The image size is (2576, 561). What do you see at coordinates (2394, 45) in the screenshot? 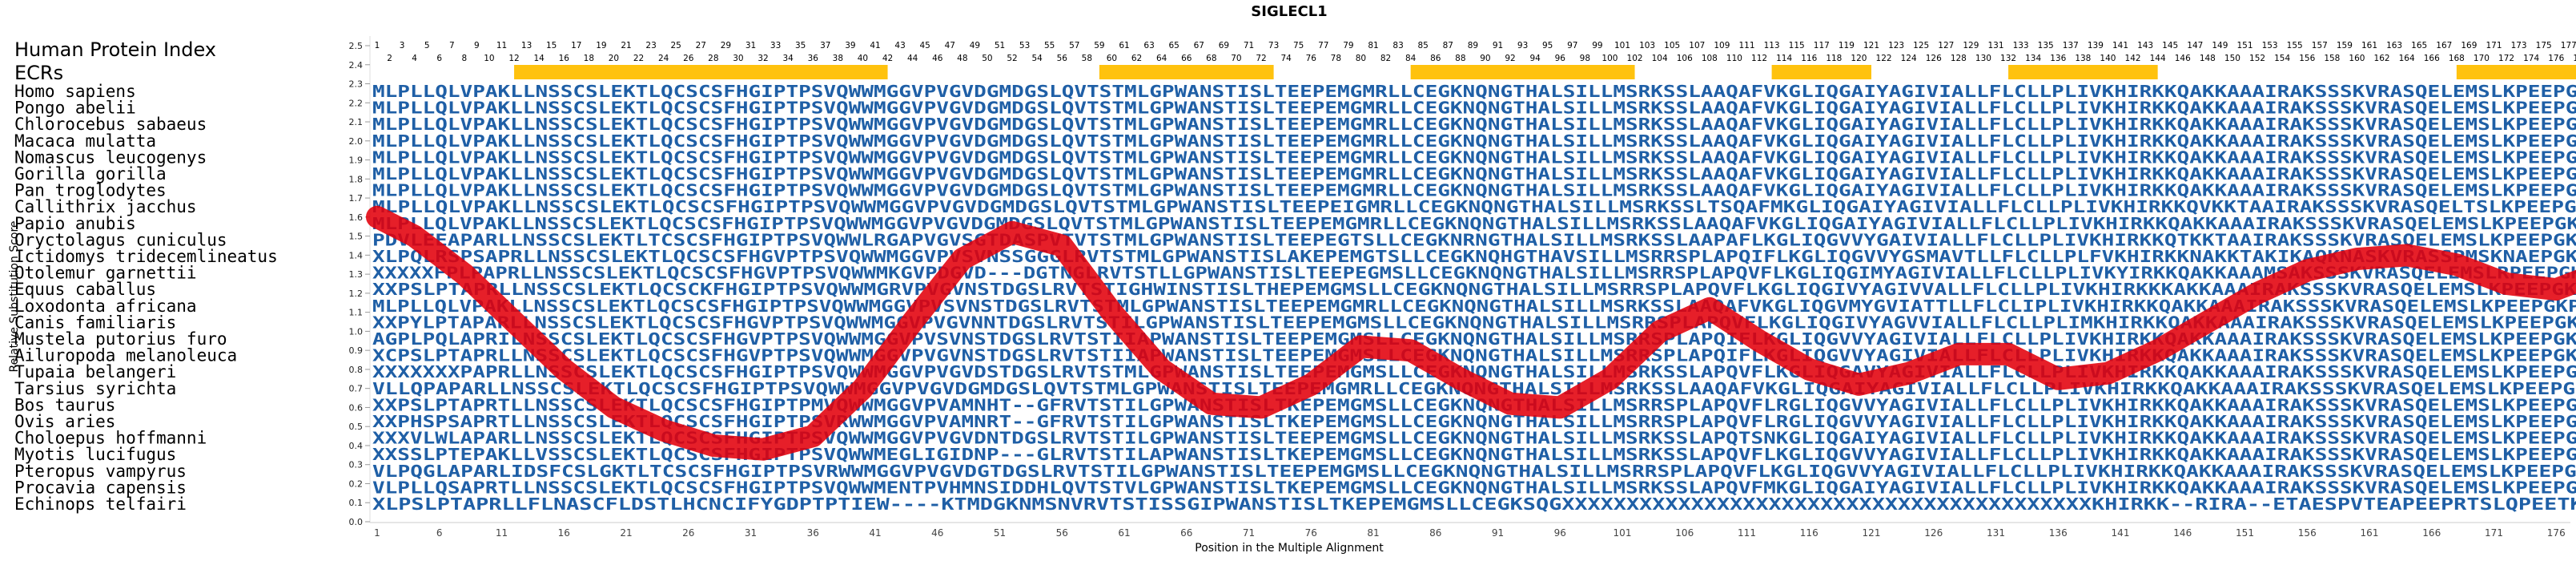
I see `protein-index-number: 163` at bounding box center [2394, 45].